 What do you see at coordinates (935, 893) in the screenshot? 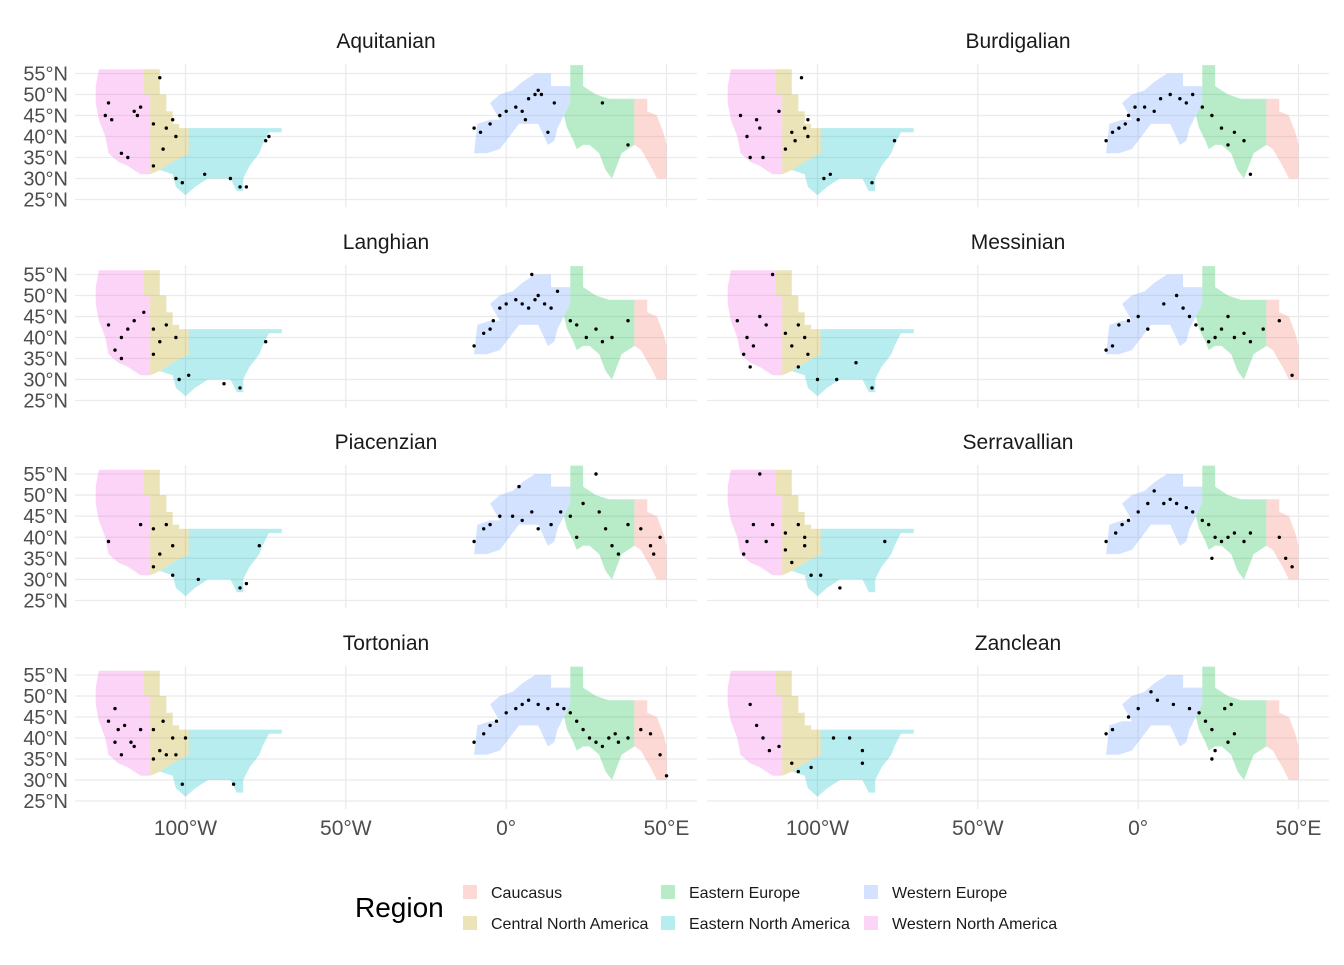
I see `legend-item: Western Europe` at bounding box center [935, 893].